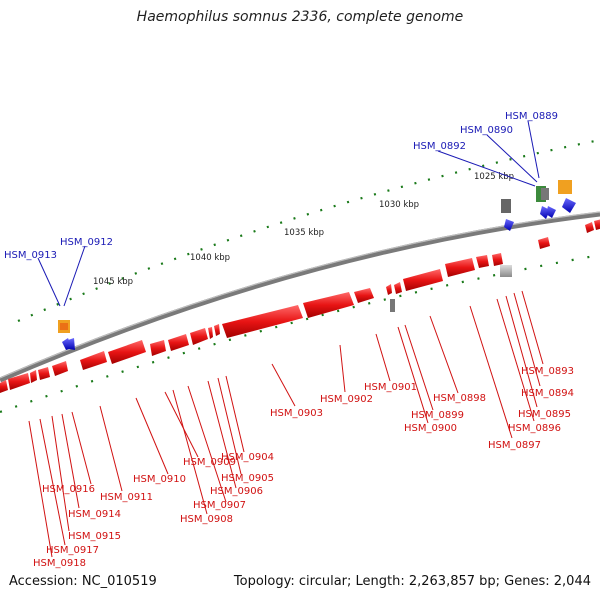  What do you see at coordinates (210, 333) in the screenshot?
I see `gene-hsm0906` at bounding box center [210, 333].